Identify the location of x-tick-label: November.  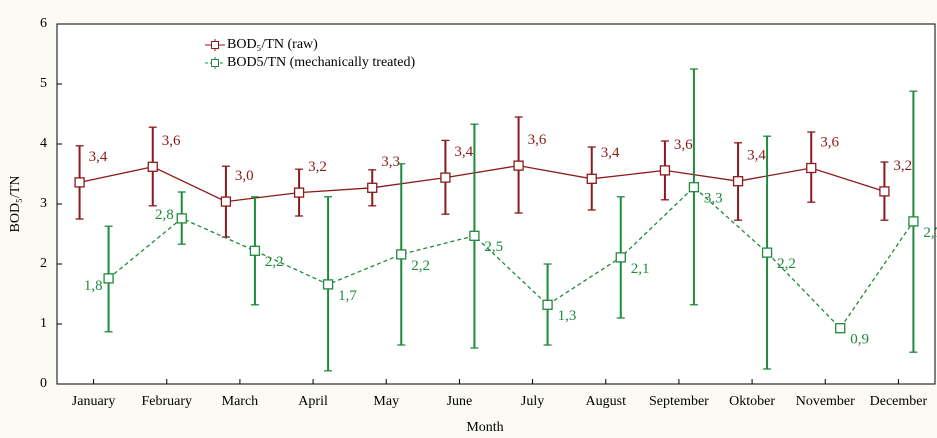
(825, 401).